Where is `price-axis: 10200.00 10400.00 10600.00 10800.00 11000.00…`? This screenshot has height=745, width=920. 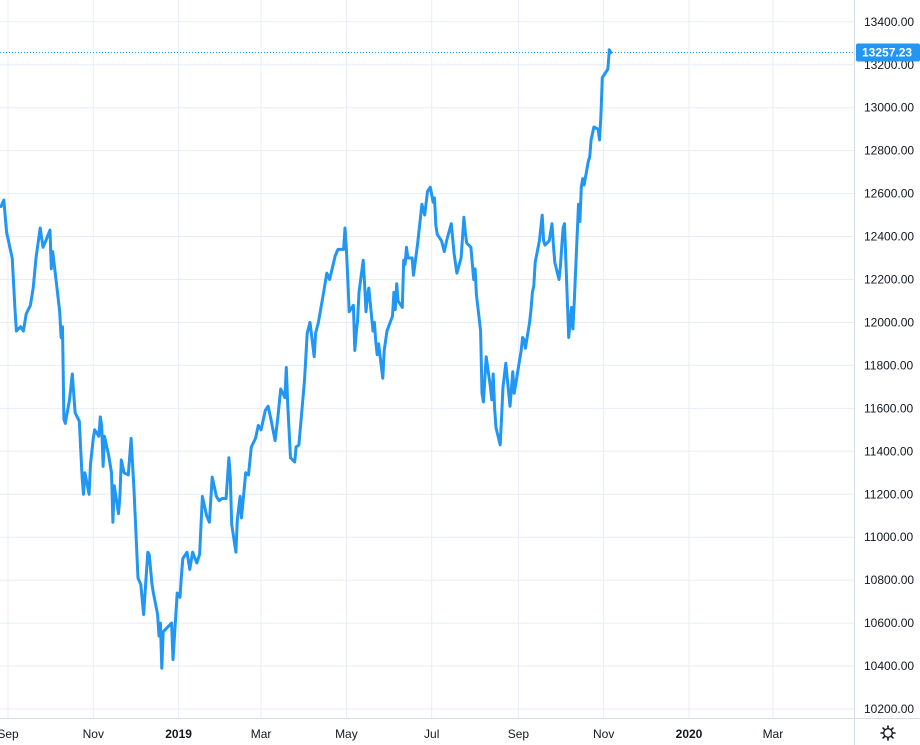
price-axis: 10200.00 10400.00 10600.00 10800.00 11000.00… is located at coordinates (884, 372).